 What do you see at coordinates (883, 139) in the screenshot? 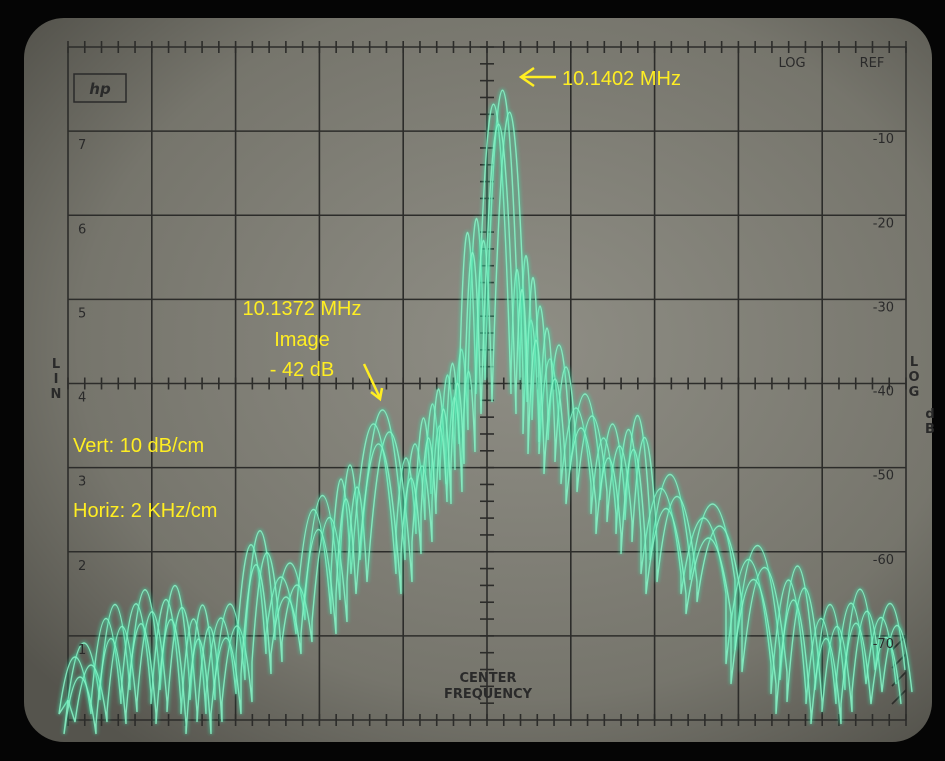
I see `log-scale-label: -10` at bounding box center [883, 139].